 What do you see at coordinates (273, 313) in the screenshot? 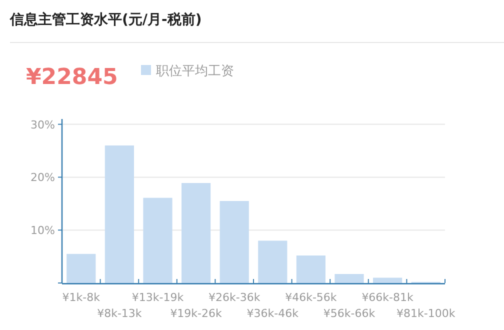
I see `x-tick-label: ¥36k-46k` at bounding box center [273, 313].